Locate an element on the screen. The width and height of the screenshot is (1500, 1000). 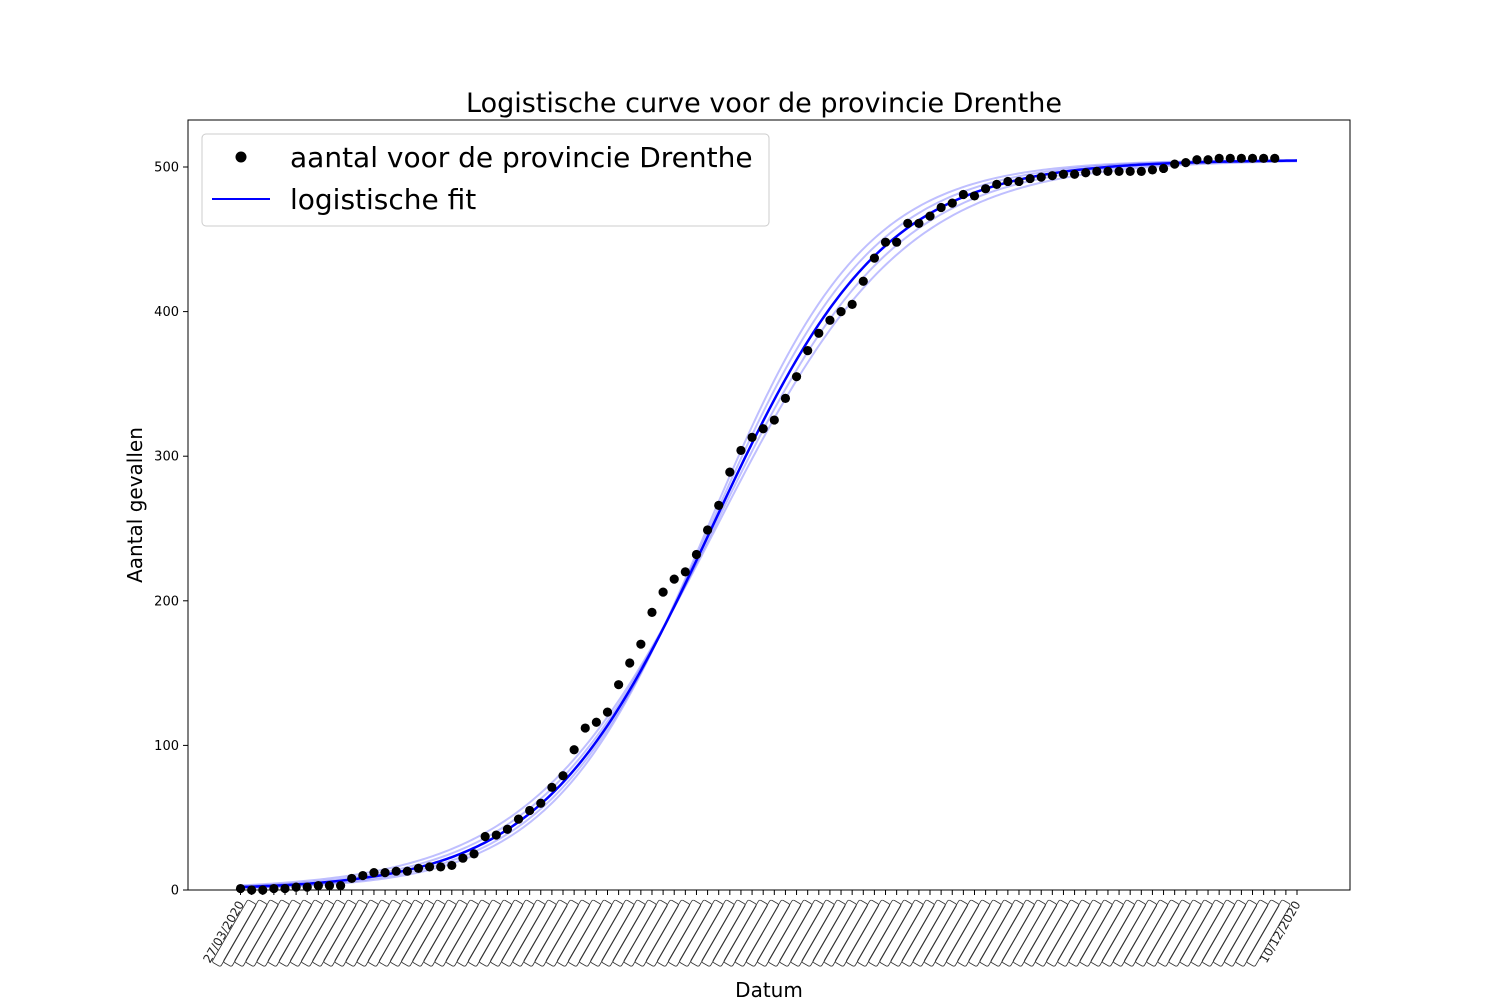
y-tick-label: 0 is located at coordinates (175, 891).